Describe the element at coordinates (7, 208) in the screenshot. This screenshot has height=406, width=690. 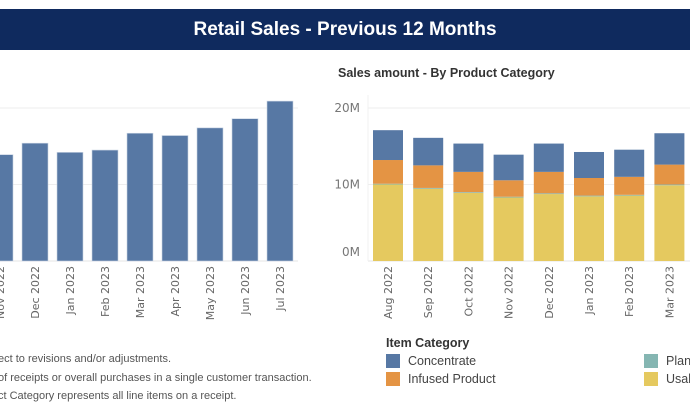
I see `left-bar-nov-2022` at that location.